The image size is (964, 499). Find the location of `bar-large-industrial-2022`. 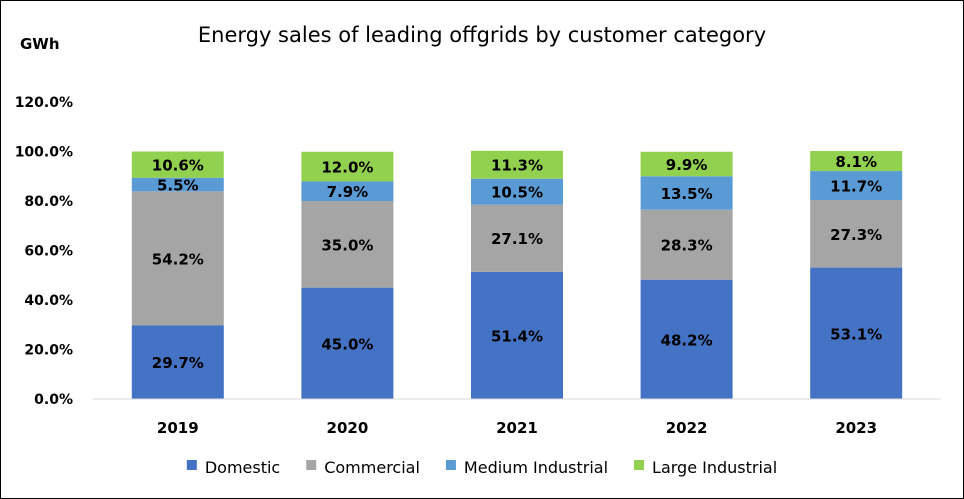

bar-large-industrial-2022 is located at coordinates (686, 164).